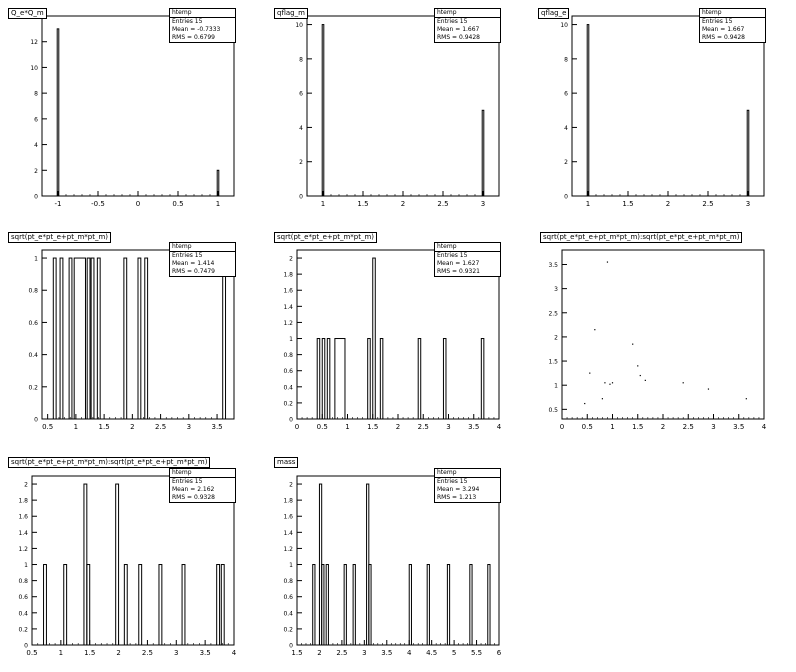 The image size is (796, 672). I want to click on y-tick-label: 0.4, so click(33, 355).